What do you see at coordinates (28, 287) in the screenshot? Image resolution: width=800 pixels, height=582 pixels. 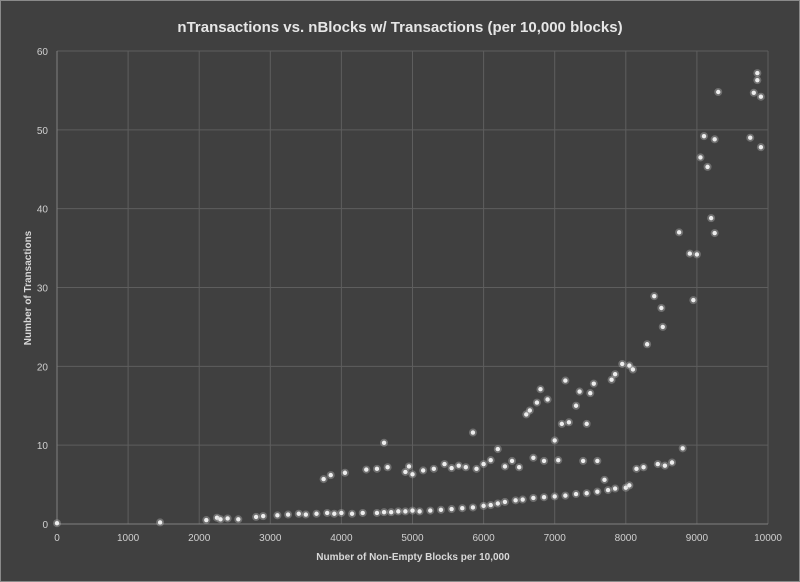 I see `y-axis-title: Number of Transactions` at bounding box center [28, 287].